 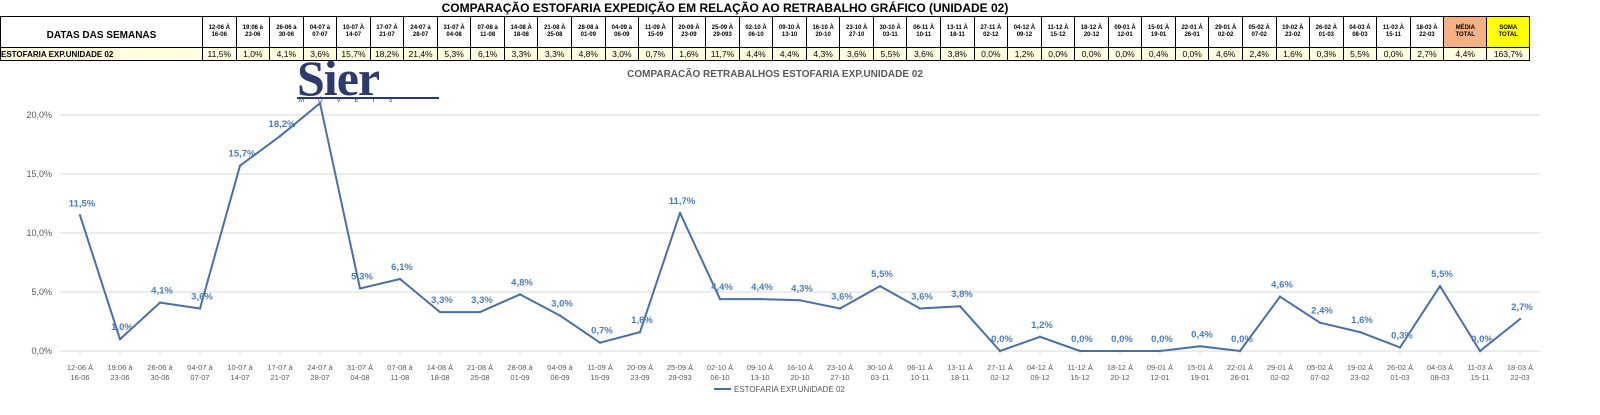 What do you see at coordinates (1480, 377) in the screenshot?
I see `x-tick-label: 15-11` at bounding box center [1480, 377].